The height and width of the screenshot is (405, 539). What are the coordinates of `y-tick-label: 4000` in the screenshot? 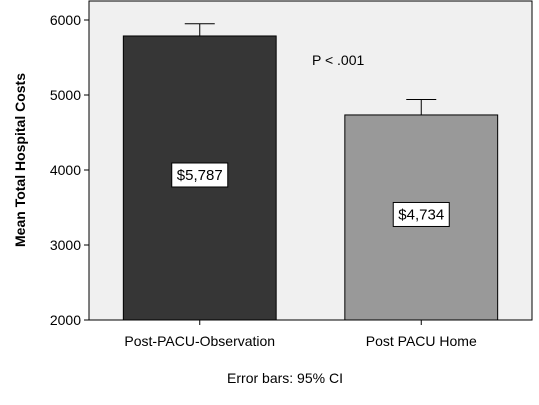 It's located at (65, 170).